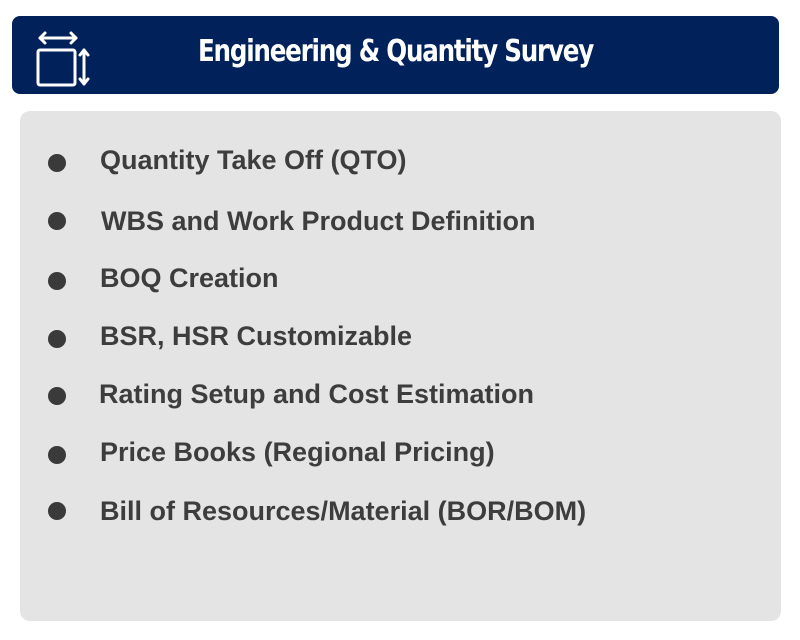 The height and width of the screenshot is (640, 800). Describe the element at coordinates (297, 452) in the screenshot. I see `item-label: Price Books (Regional Pricing)` at that location.